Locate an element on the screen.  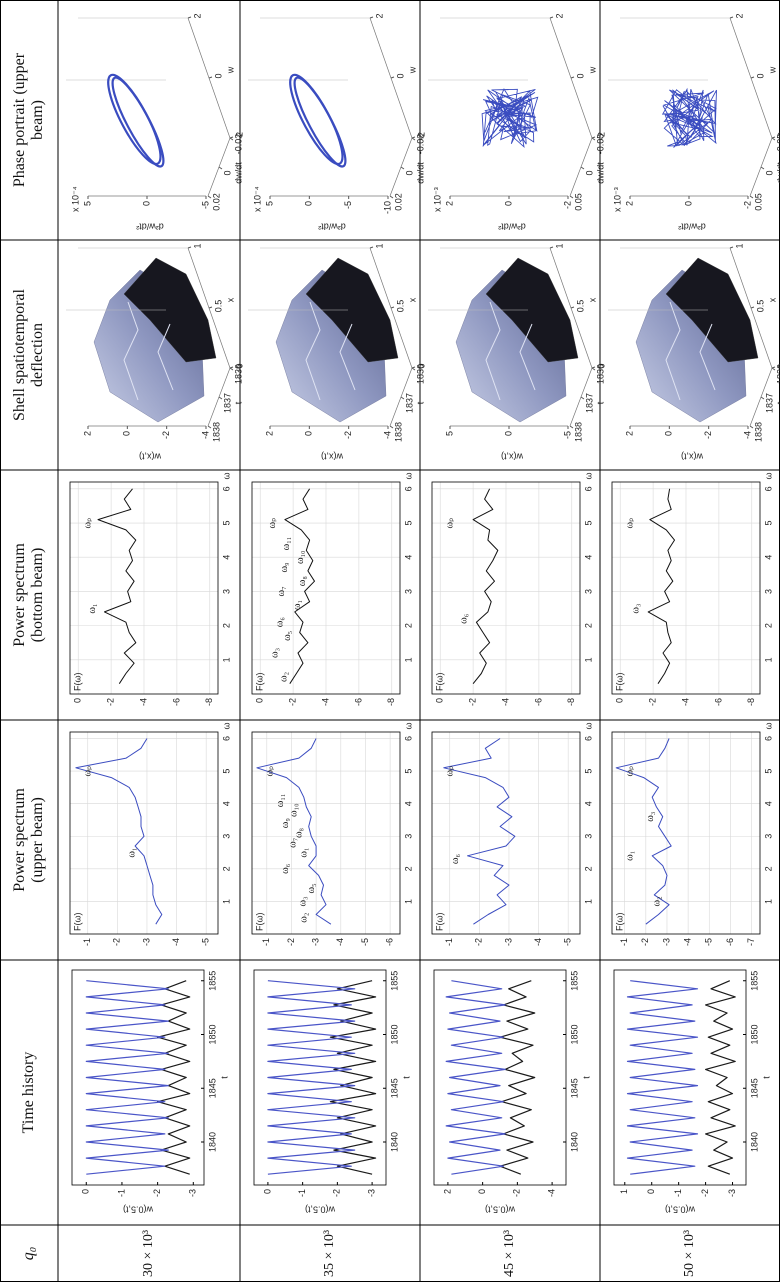
a-tick-label: 1838 is located at coordinates (758, 432).